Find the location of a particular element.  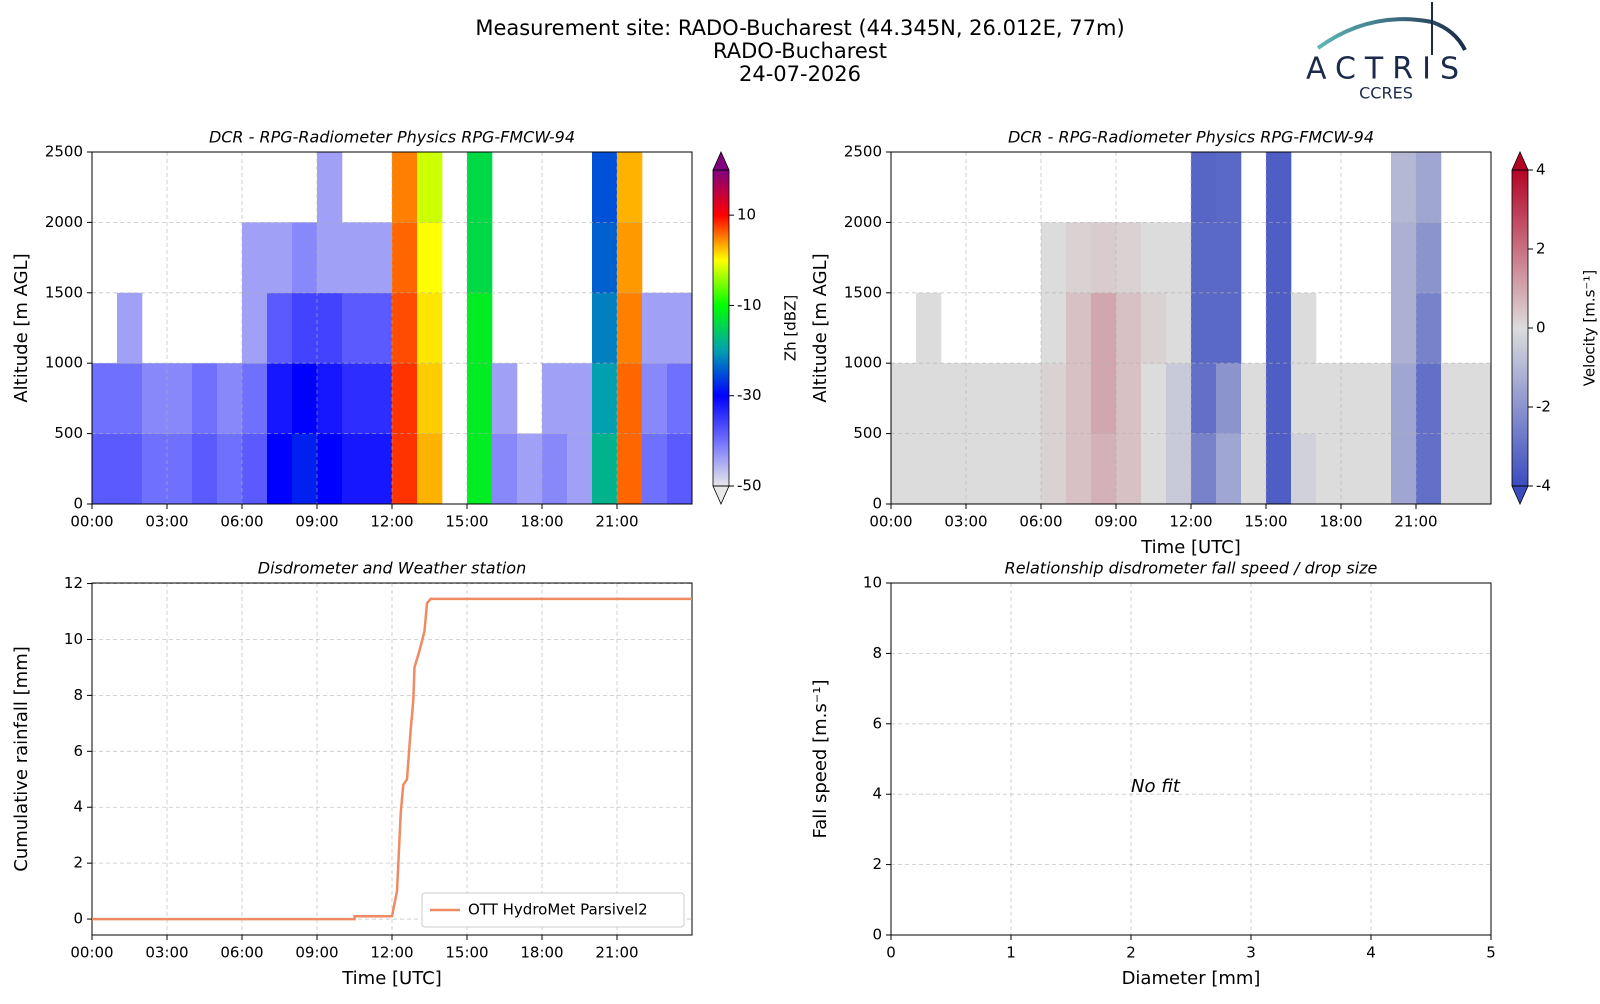

colorbar-tick-label: -10 is located at coordinates (749, 305).